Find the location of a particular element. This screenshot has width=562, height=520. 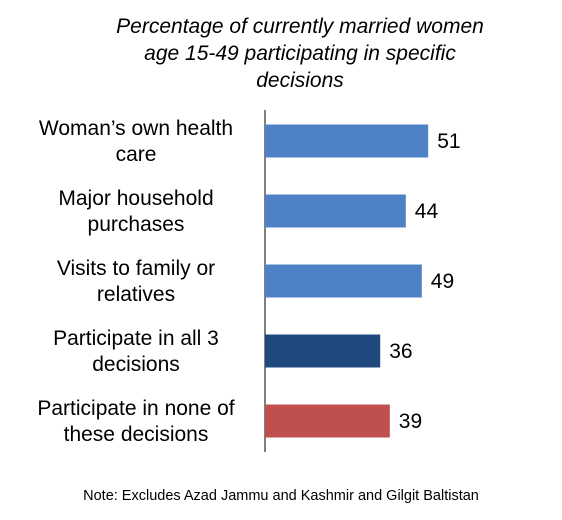

category-label: Participate in all 3 is located at coordinates (136, 338).